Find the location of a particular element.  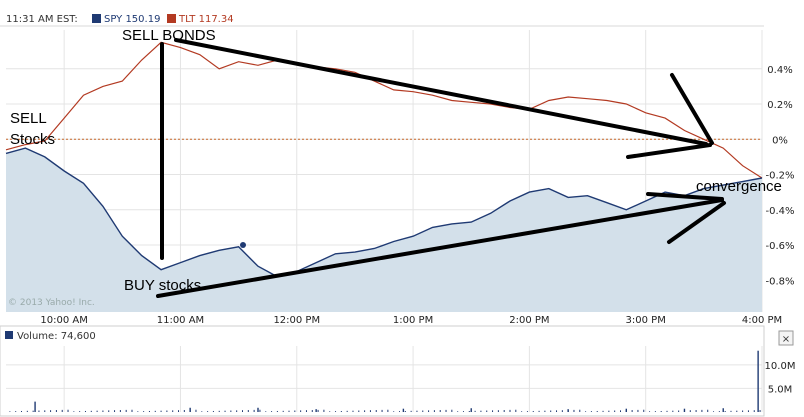

close-icon: × is located at coordinates (786, 339).